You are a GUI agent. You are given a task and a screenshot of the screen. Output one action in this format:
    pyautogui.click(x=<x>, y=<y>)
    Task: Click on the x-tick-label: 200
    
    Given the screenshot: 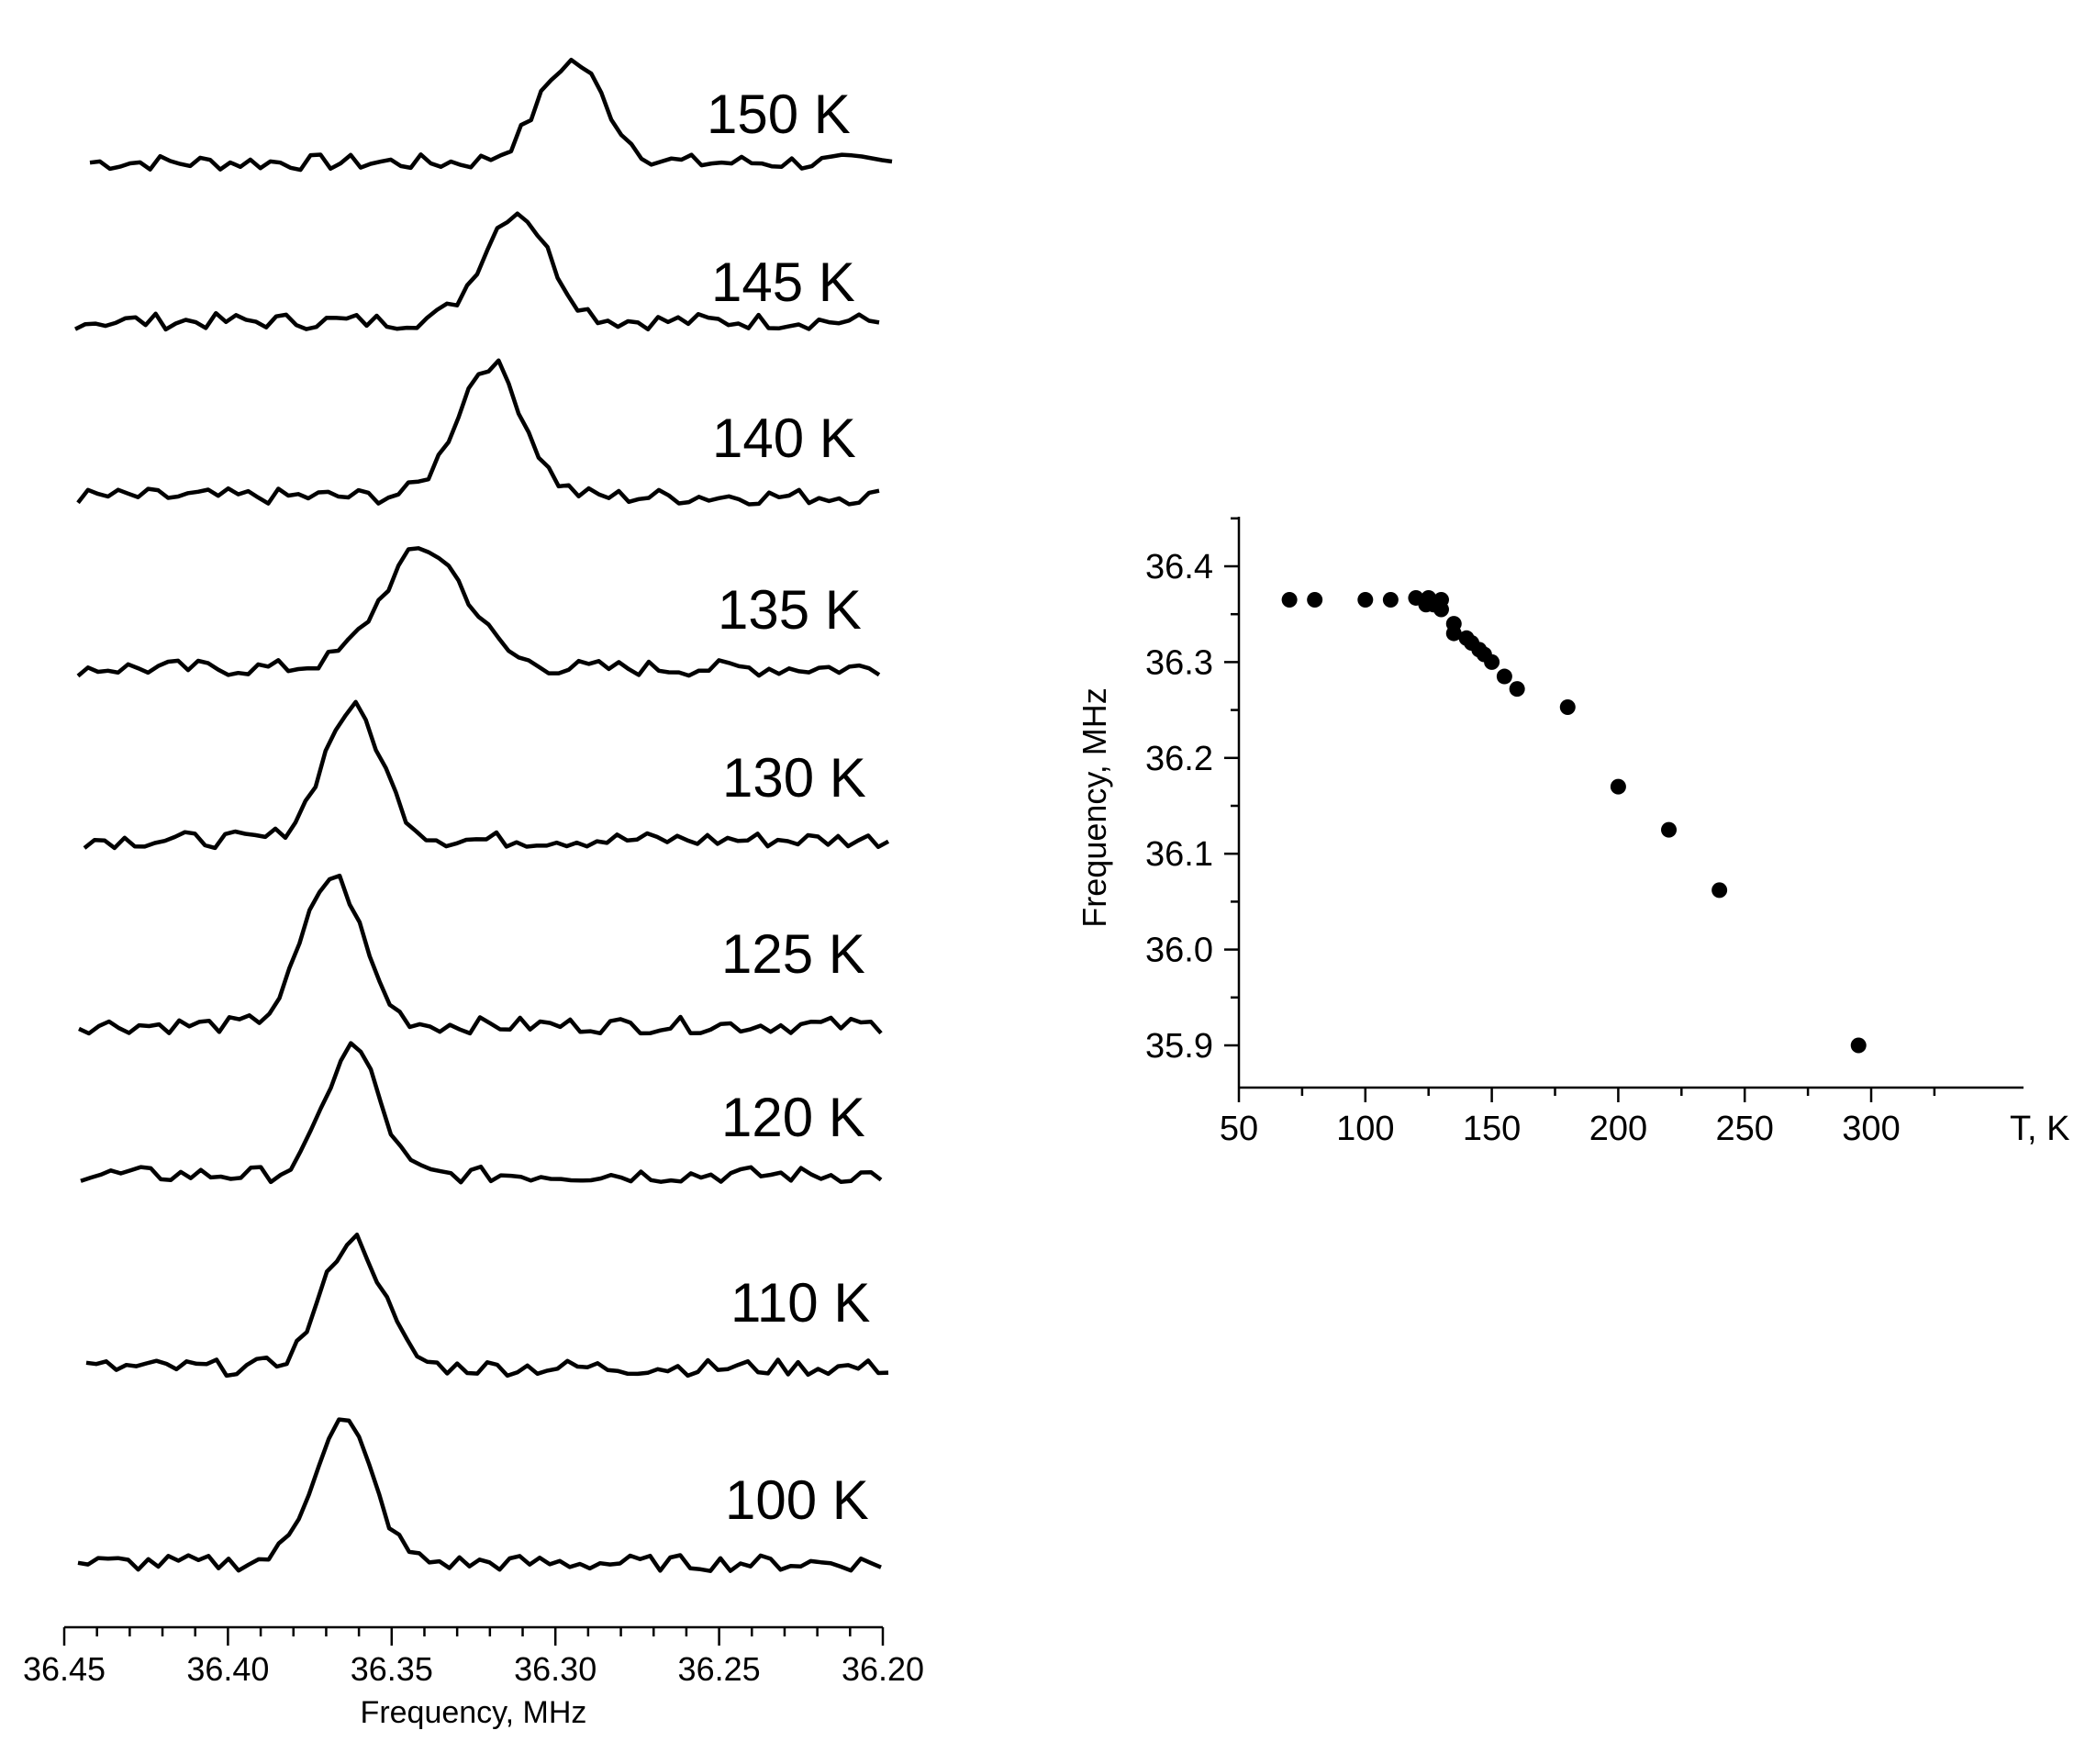 What is the action you would take?
    pyautogui.click(x=1618, y=1129)
    